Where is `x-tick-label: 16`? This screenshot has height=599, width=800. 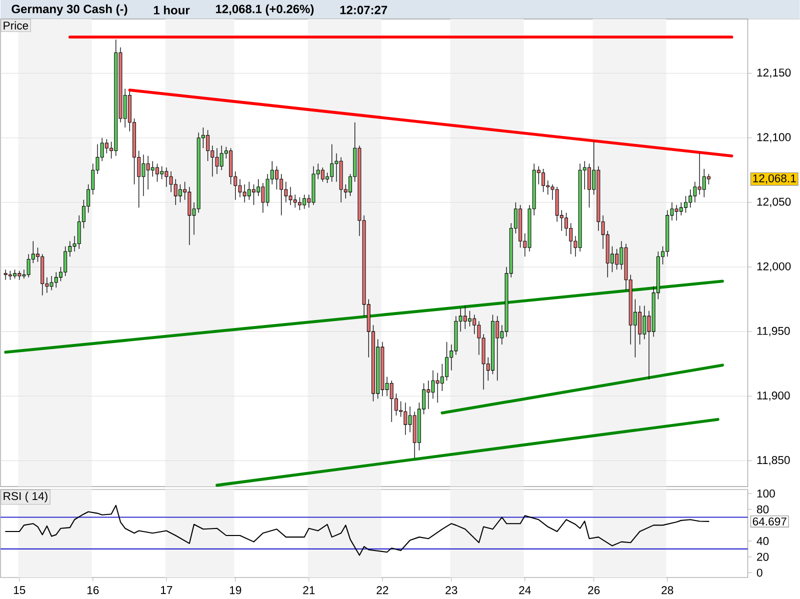
x-tick-label: 16 is located at coordinates (93, 590).